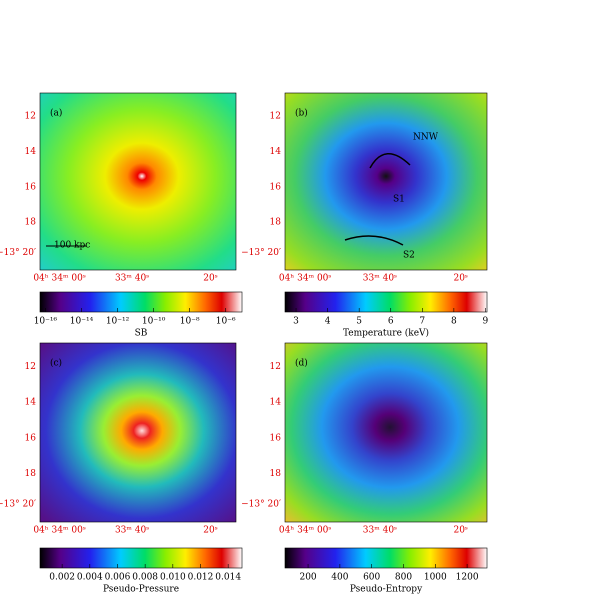  What do you see at coordinates (173, 578) in the screenshot?
I see `colorbar-tick-label: 0.010` at bounding box center [173, 578].